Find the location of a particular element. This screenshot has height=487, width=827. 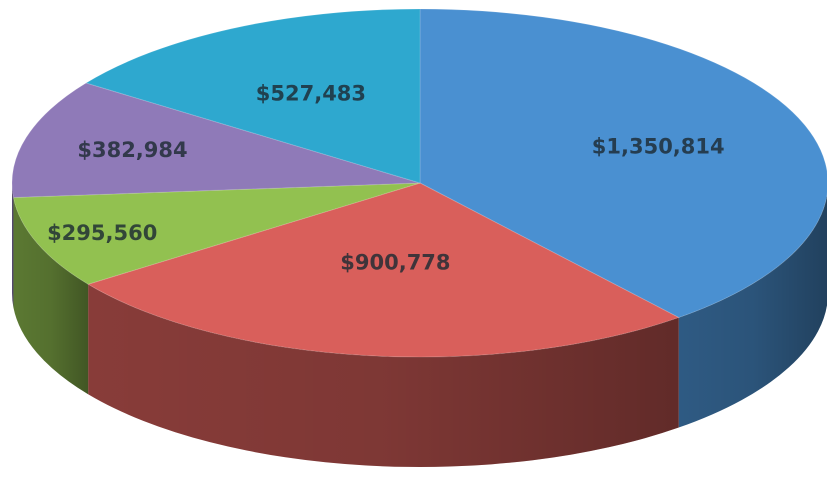

data-label-4: $527,483 is located at coordinates (311, 94).